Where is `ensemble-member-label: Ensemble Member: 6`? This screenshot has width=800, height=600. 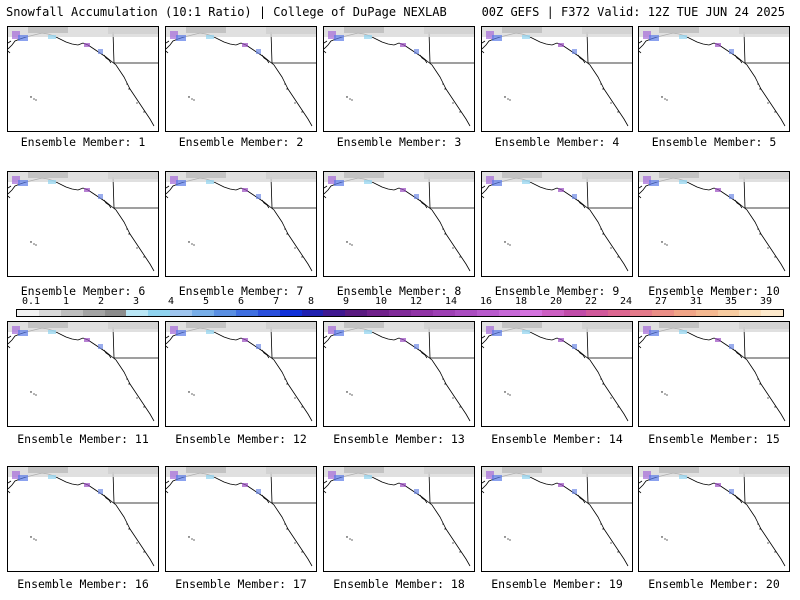
ensemble-member-label: Ensemble Member: 6 is located at coordinates (83, 291).